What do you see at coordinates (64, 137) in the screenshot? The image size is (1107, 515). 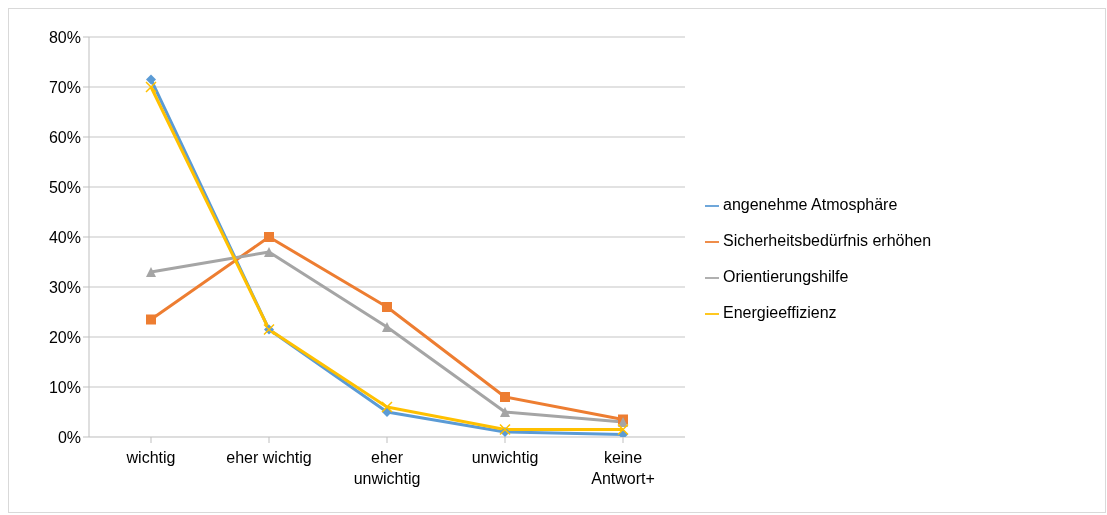 I see `y-tick-label: 60%` at bounding box center [64, 137].